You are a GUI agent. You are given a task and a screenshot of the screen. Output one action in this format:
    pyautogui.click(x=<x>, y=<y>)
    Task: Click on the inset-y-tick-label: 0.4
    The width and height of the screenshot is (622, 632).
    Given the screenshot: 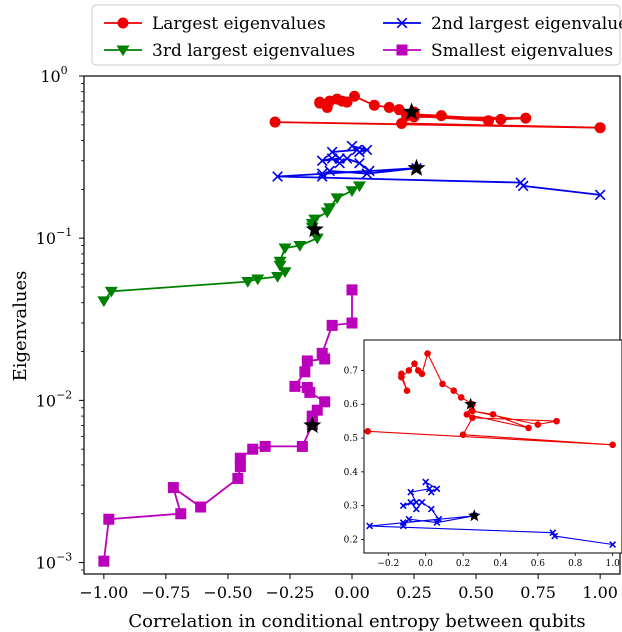 What is the action you would take?
    pyautogui.click(x=351, y=473)
    